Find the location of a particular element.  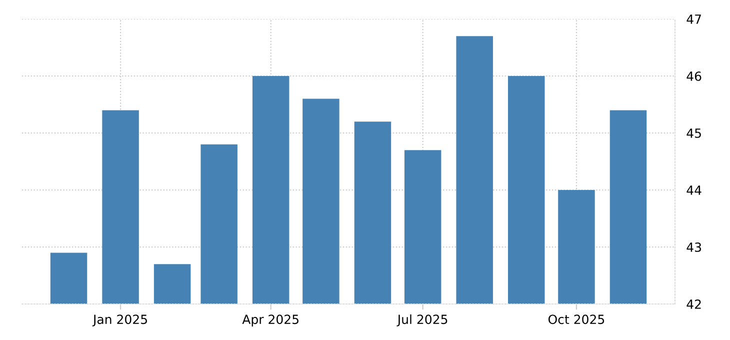

y-tick-label: 46 is located at coordinates (694, 76).